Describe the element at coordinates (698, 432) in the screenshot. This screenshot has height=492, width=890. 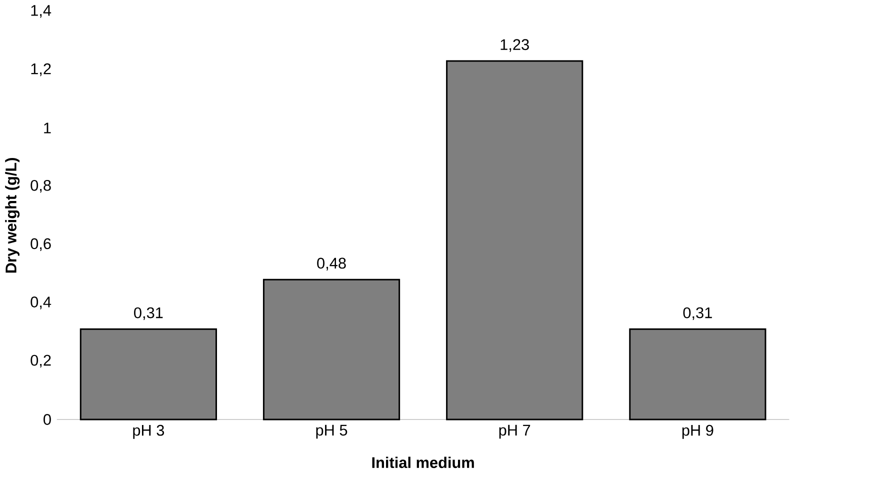
I see `x-tick-label: pH 9` at that location.